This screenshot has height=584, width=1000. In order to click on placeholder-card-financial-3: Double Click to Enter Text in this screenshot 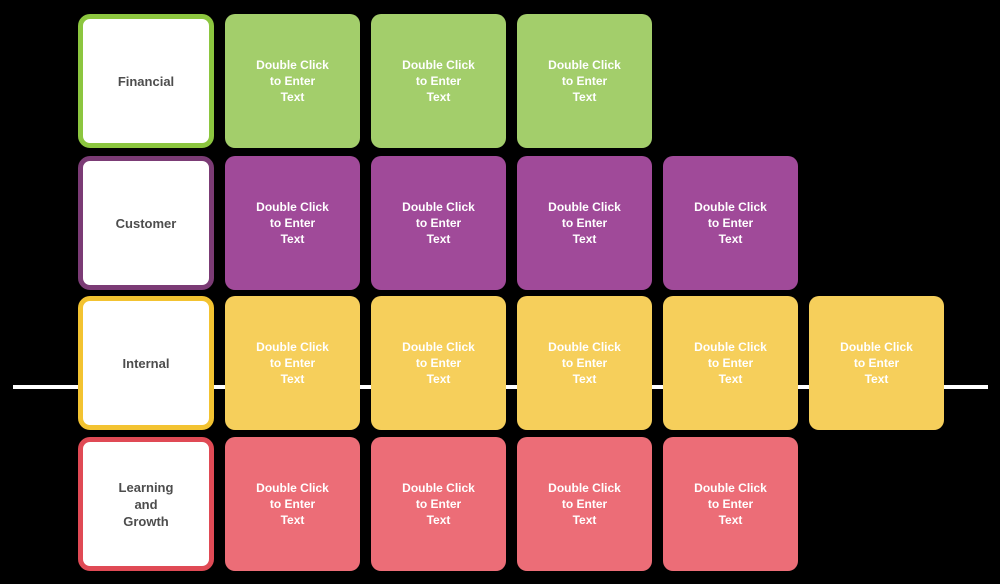, I will do `click(584, 81)`.